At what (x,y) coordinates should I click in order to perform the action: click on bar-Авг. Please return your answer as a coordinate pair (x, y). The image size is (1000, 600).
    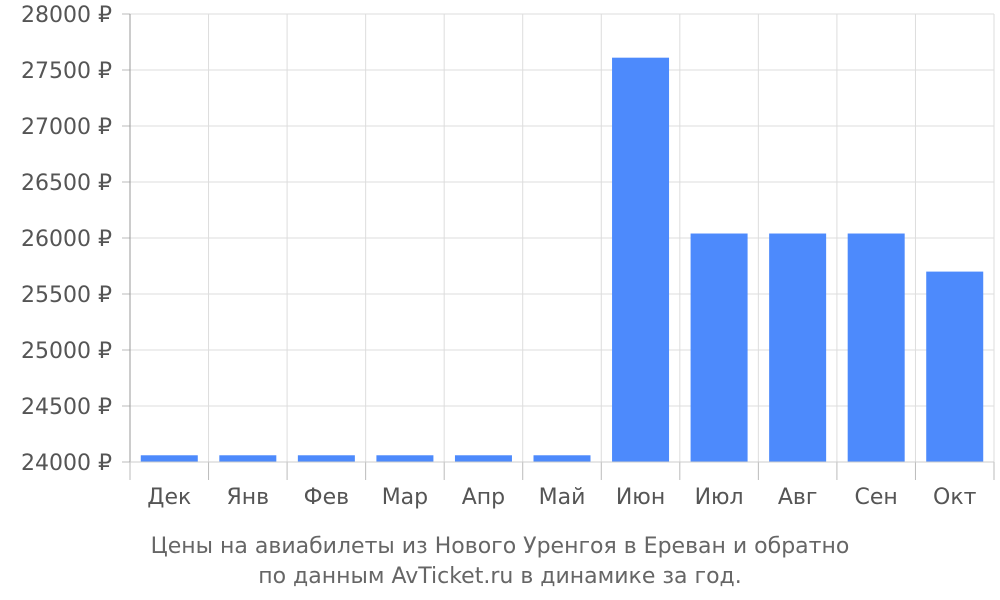
    Looking at the image, I should click on (798, 347).